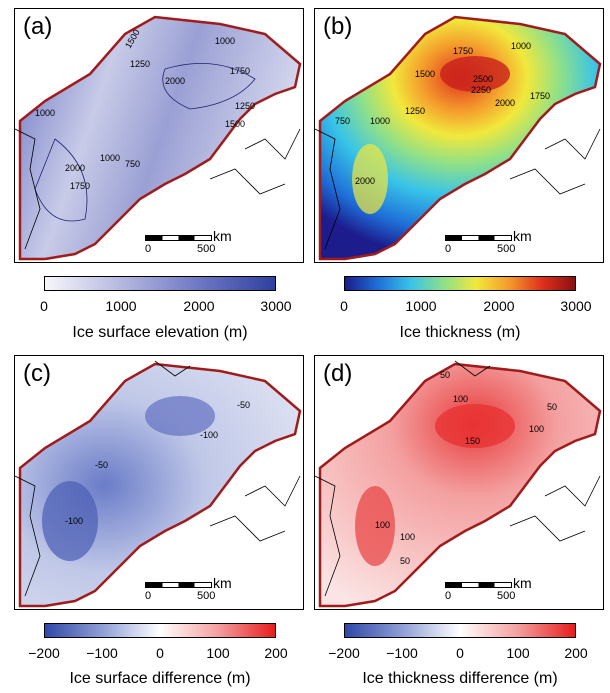  Describe the element at coordinates (460, 283) in the screenshot. I see `colorbar-b` at that location.